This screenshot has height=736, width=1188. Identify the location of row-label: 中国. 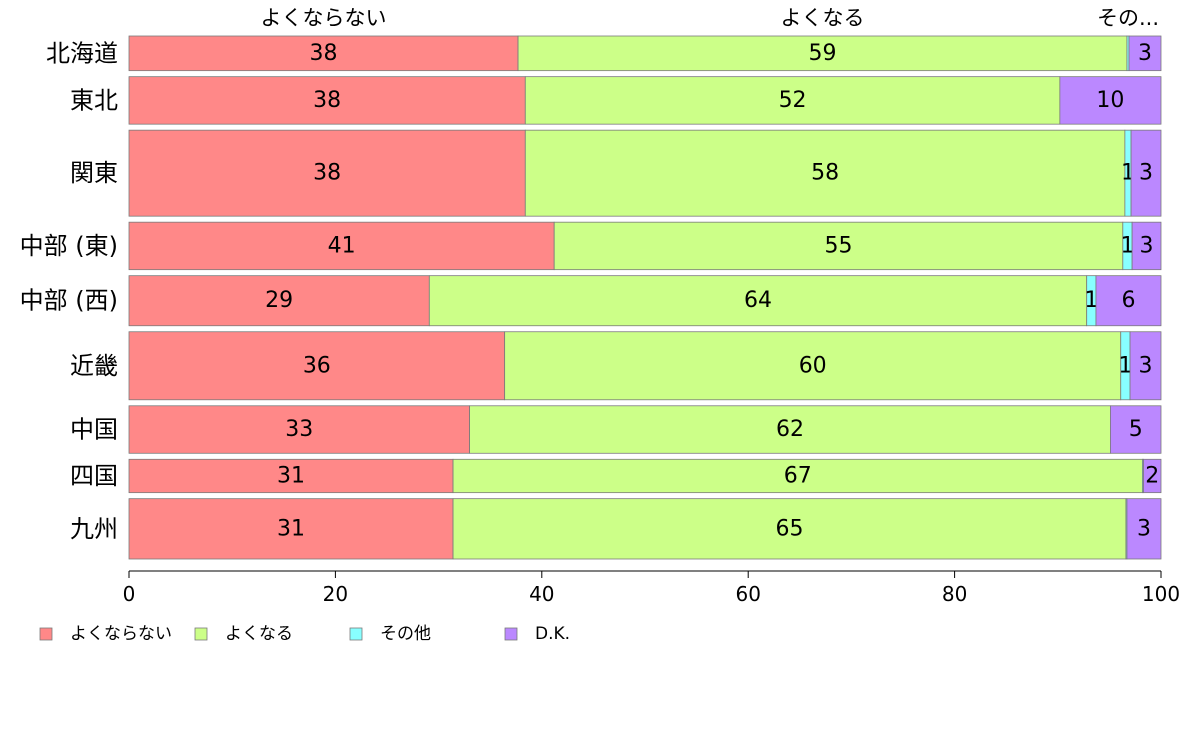
(94, 430).